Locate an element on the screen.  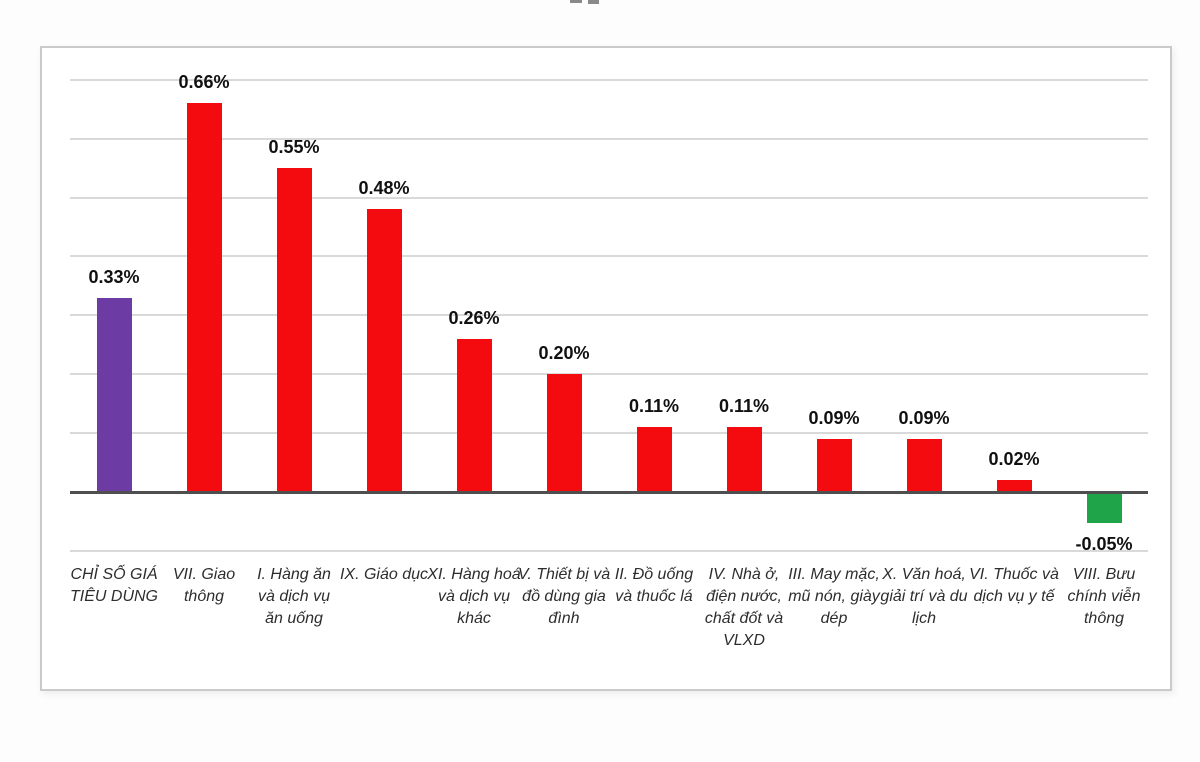
bar-value-label: 0.33% is located at coordinates (114, 276).